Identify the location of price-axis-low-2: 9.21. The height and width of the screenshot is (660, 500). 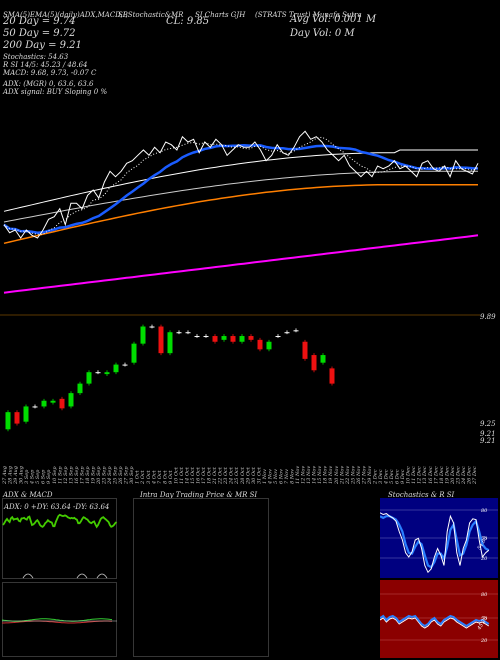
(488, 434).